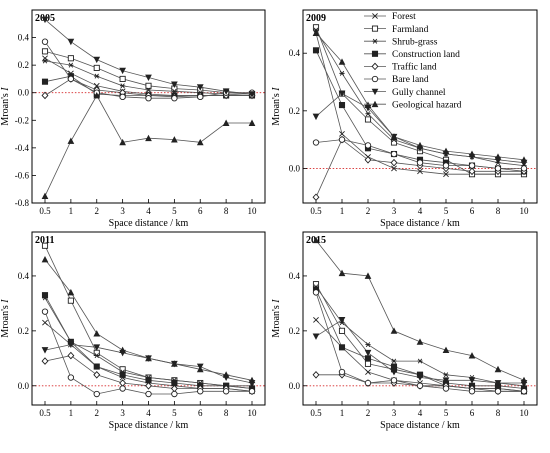 The width and height of the screenshot is (550, 453). Describe the element at coordinates (420, 425) in the screenshot. I see `x-axis-title: Space distance / km` at that location.